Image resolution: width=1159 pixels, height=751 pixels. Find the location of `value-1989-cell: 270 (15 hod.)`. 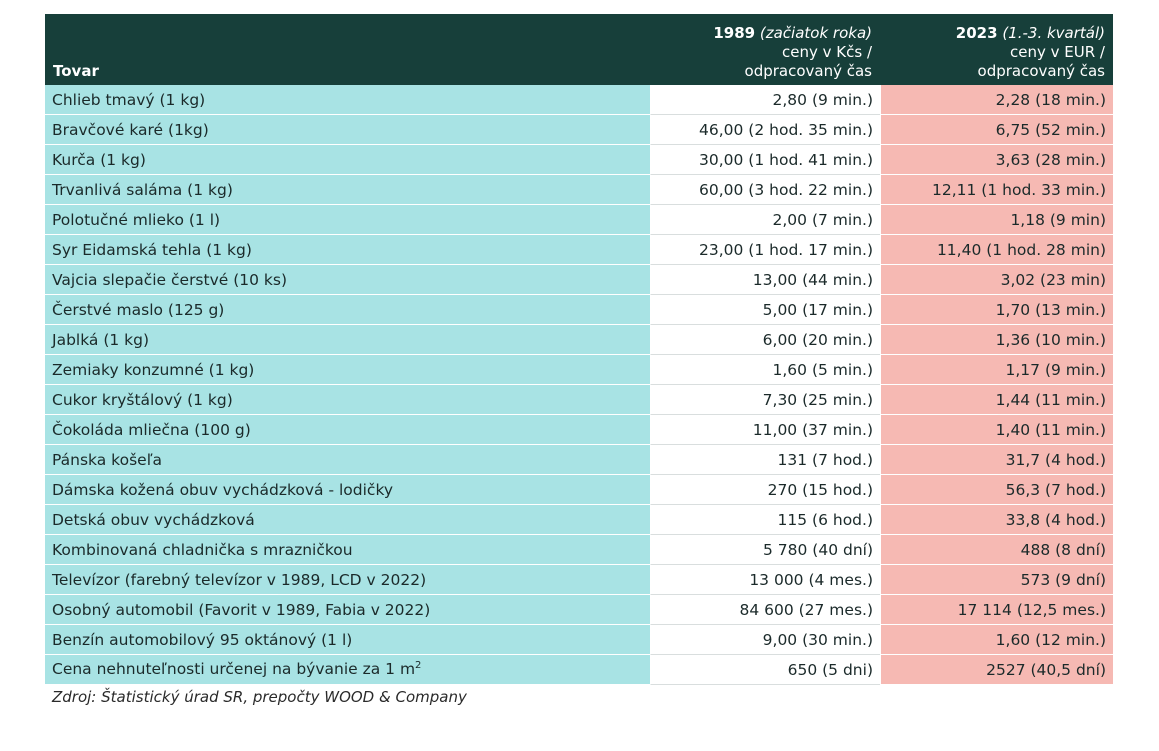

value-1989-cell: 270 (15 hod.) is located at coordinates (765, 490).